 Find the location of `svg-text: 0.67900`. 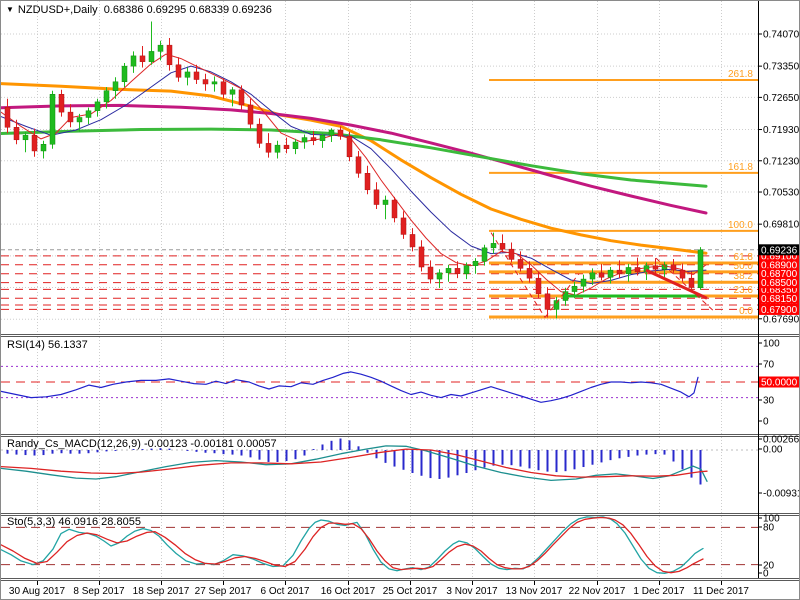

svg-text: 0.67900 is located at coordinates (779, 310).